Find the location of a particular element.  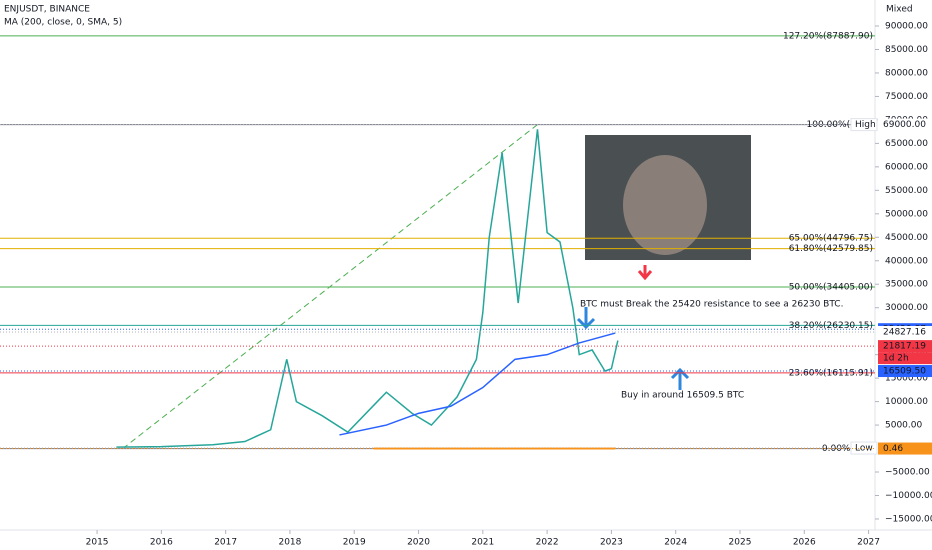

tag-label: Low is located at coordinates (864, 449).